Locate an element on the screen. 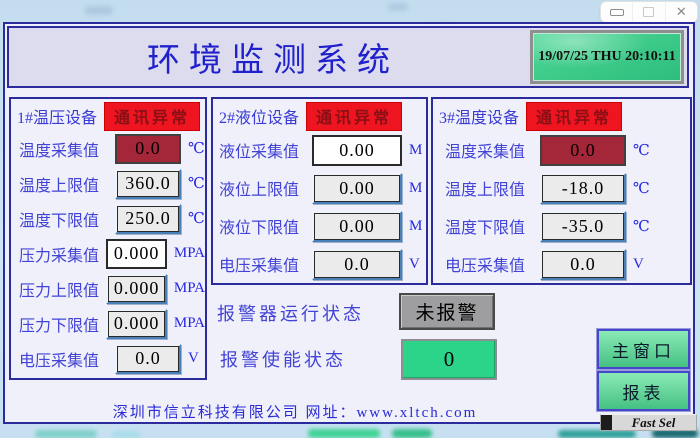 Image resolution: width=700 pixels, height=438 pixels. field-row: 液位上限值 0.00 M is located at coordinates (319, 188).